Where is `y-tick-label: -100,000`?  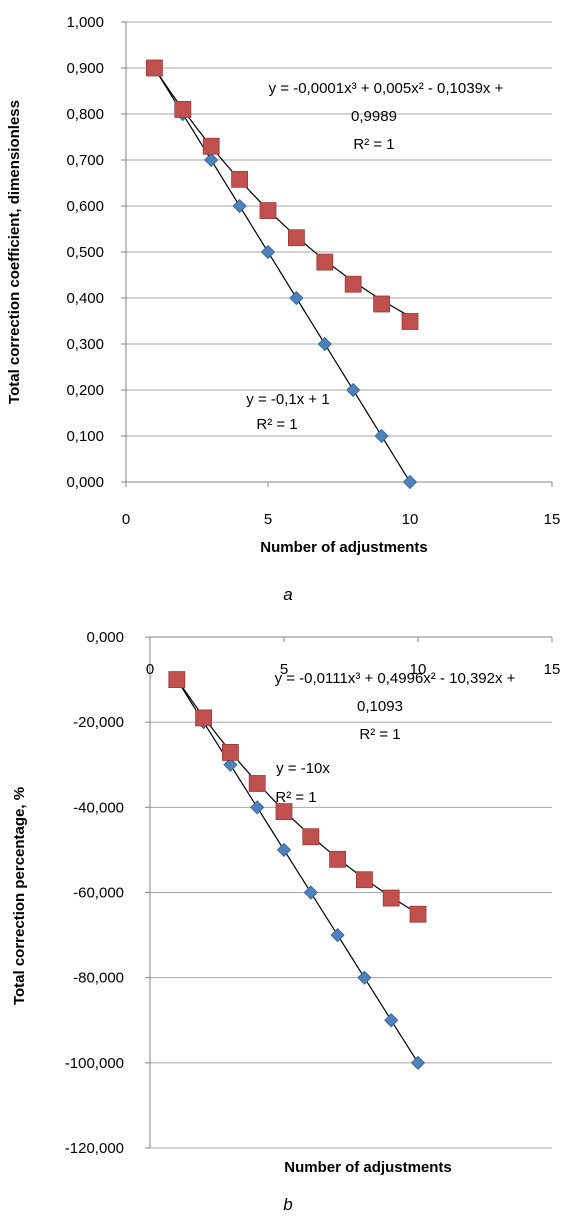 y-tick-label: -100,000 is located at coordinates (94, 1063).